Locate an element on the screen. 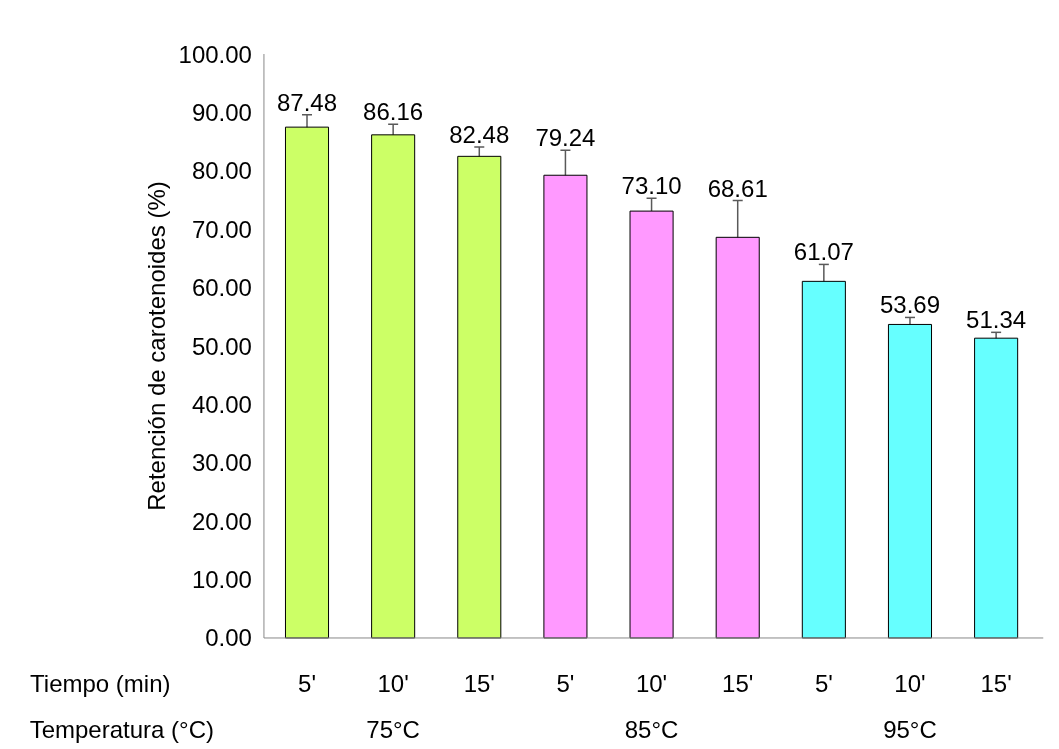  data-label: 82.48 is located at coordinates (479, 134).